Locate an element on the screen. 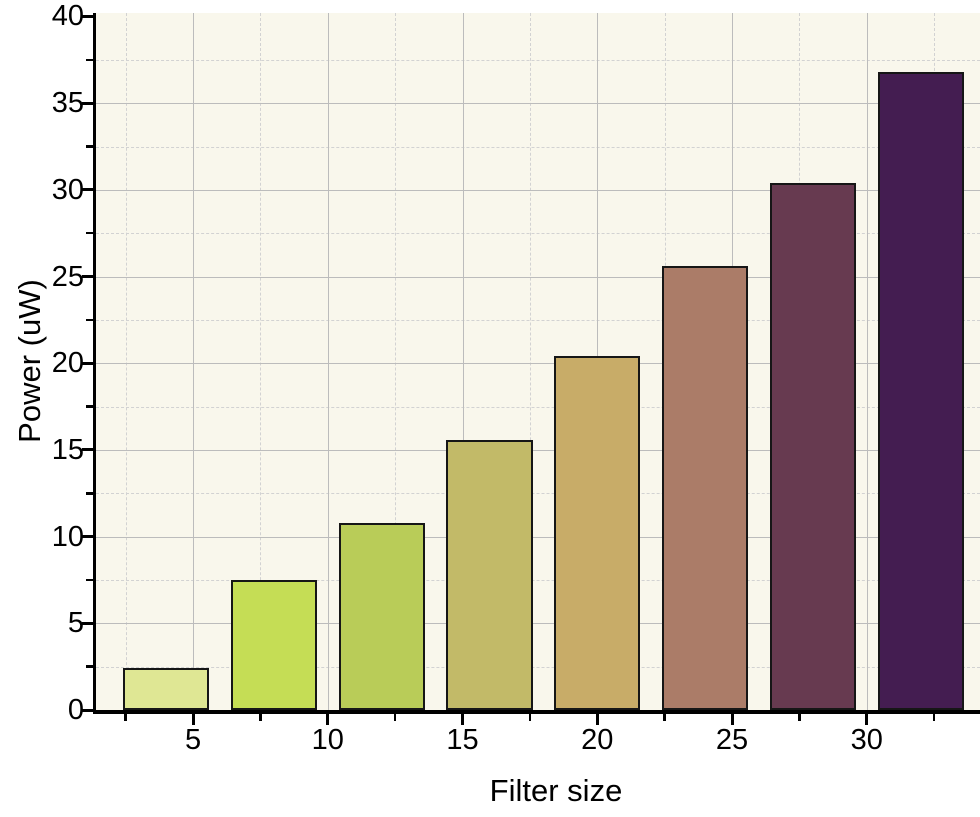 This screenshot has width=980, height=817. x-tick-label: 10 is located at coordinates (327, 740).